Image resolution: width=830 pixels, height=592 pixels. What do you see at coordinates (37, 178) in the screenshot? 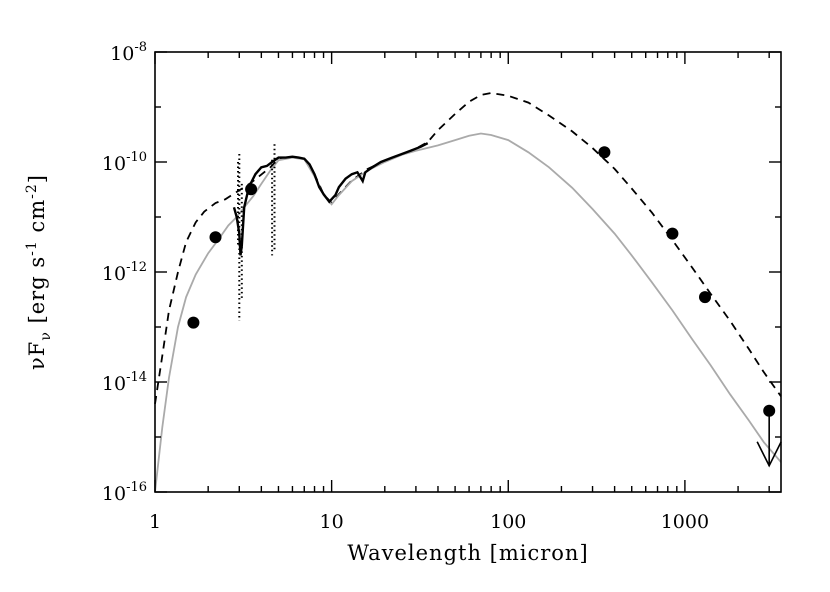
I see `y-title-unit-close: ]` at bounding box center [37, 178].